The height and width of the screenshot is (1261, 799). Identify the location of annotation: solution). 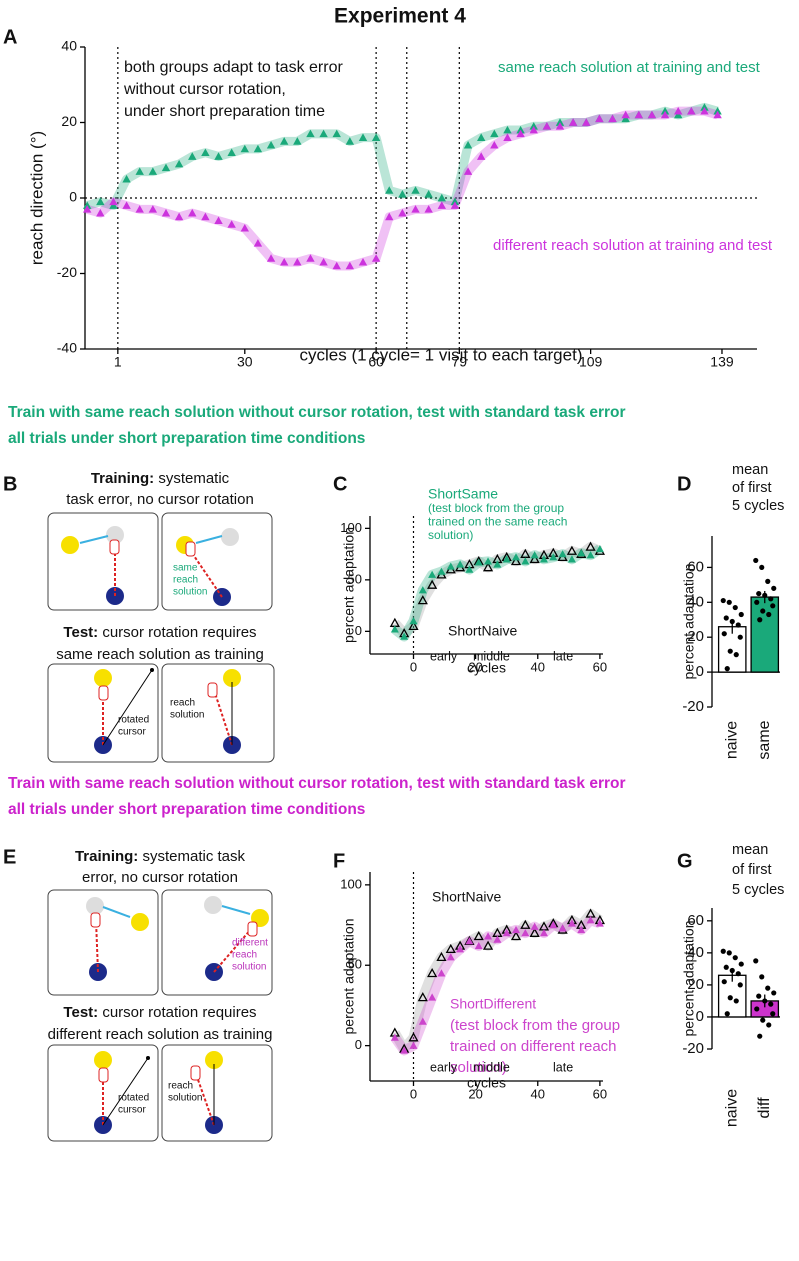
(478, 1067).